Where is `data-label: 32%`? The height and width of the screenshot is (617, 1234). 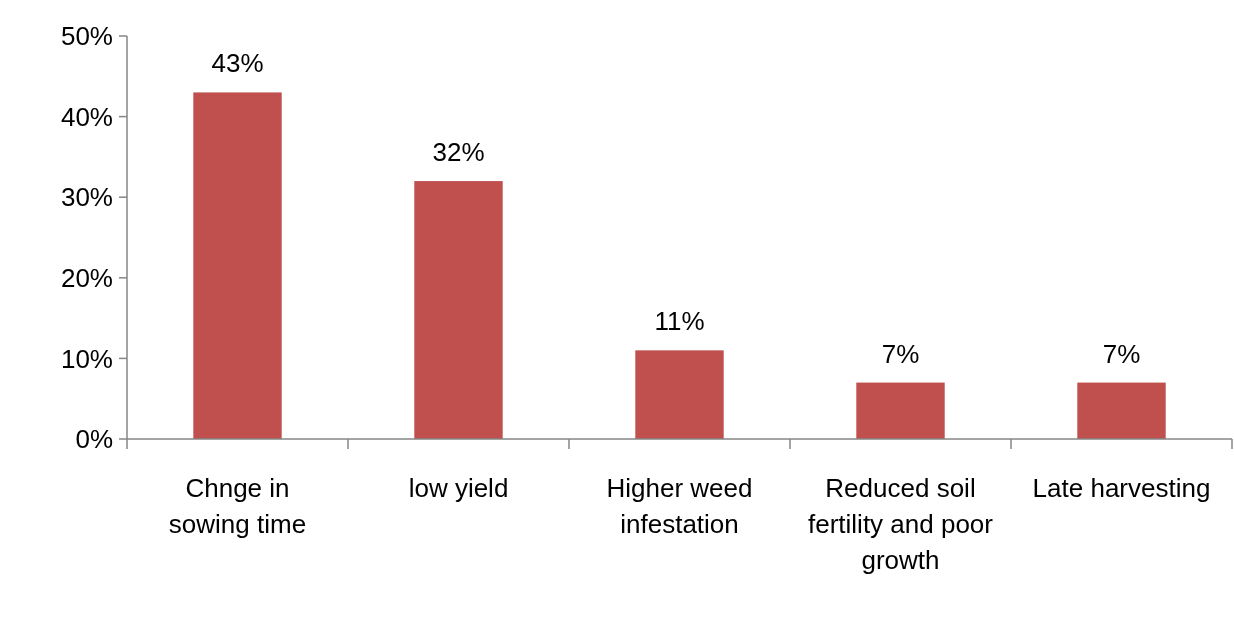
data-label: 32% is located at coordinates (458, 152).